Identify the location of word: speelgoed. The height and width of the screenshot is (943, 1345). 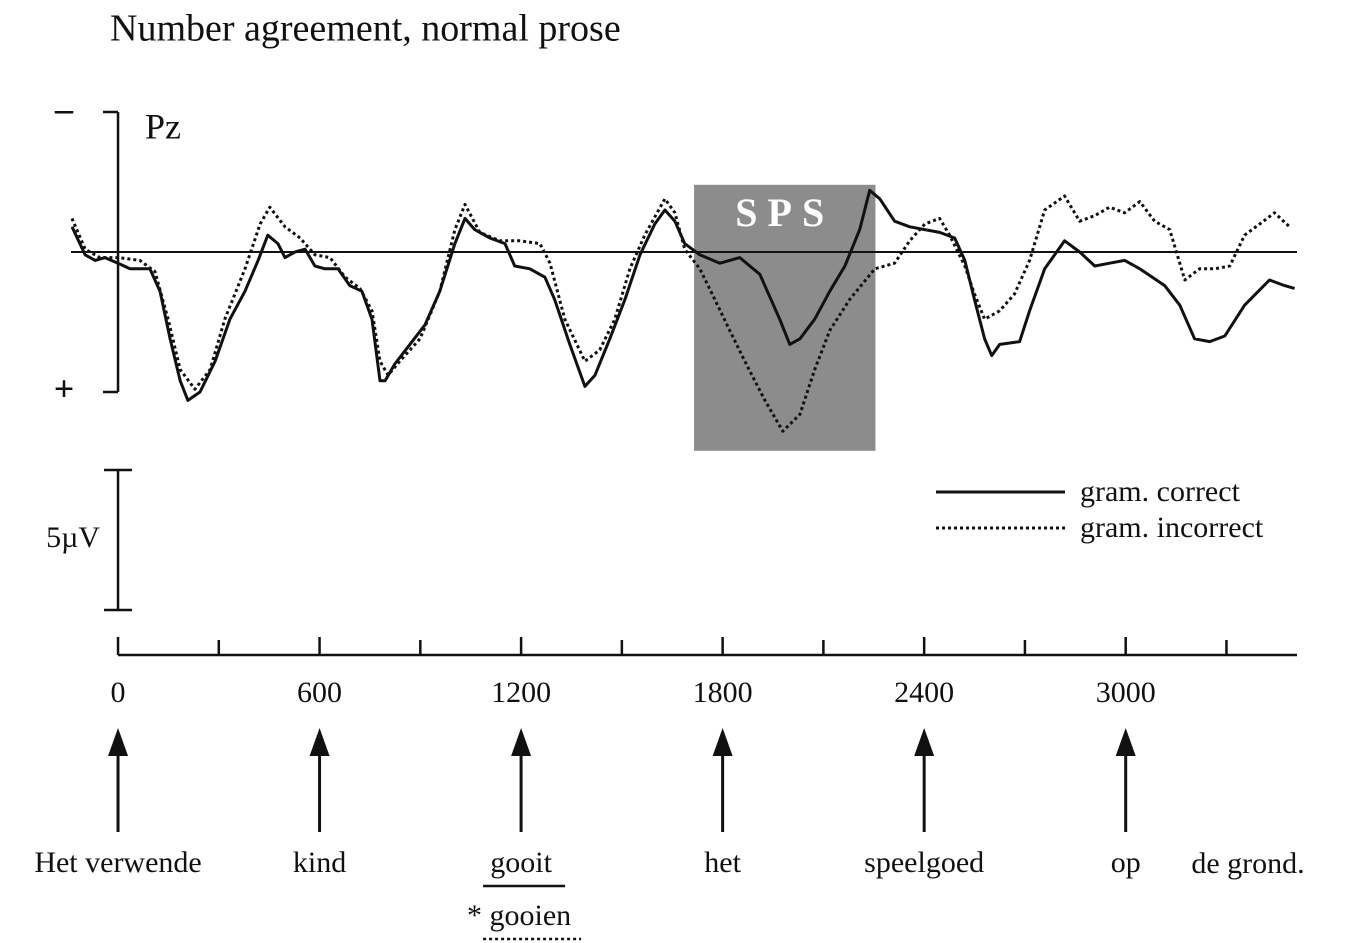
(924, 862).